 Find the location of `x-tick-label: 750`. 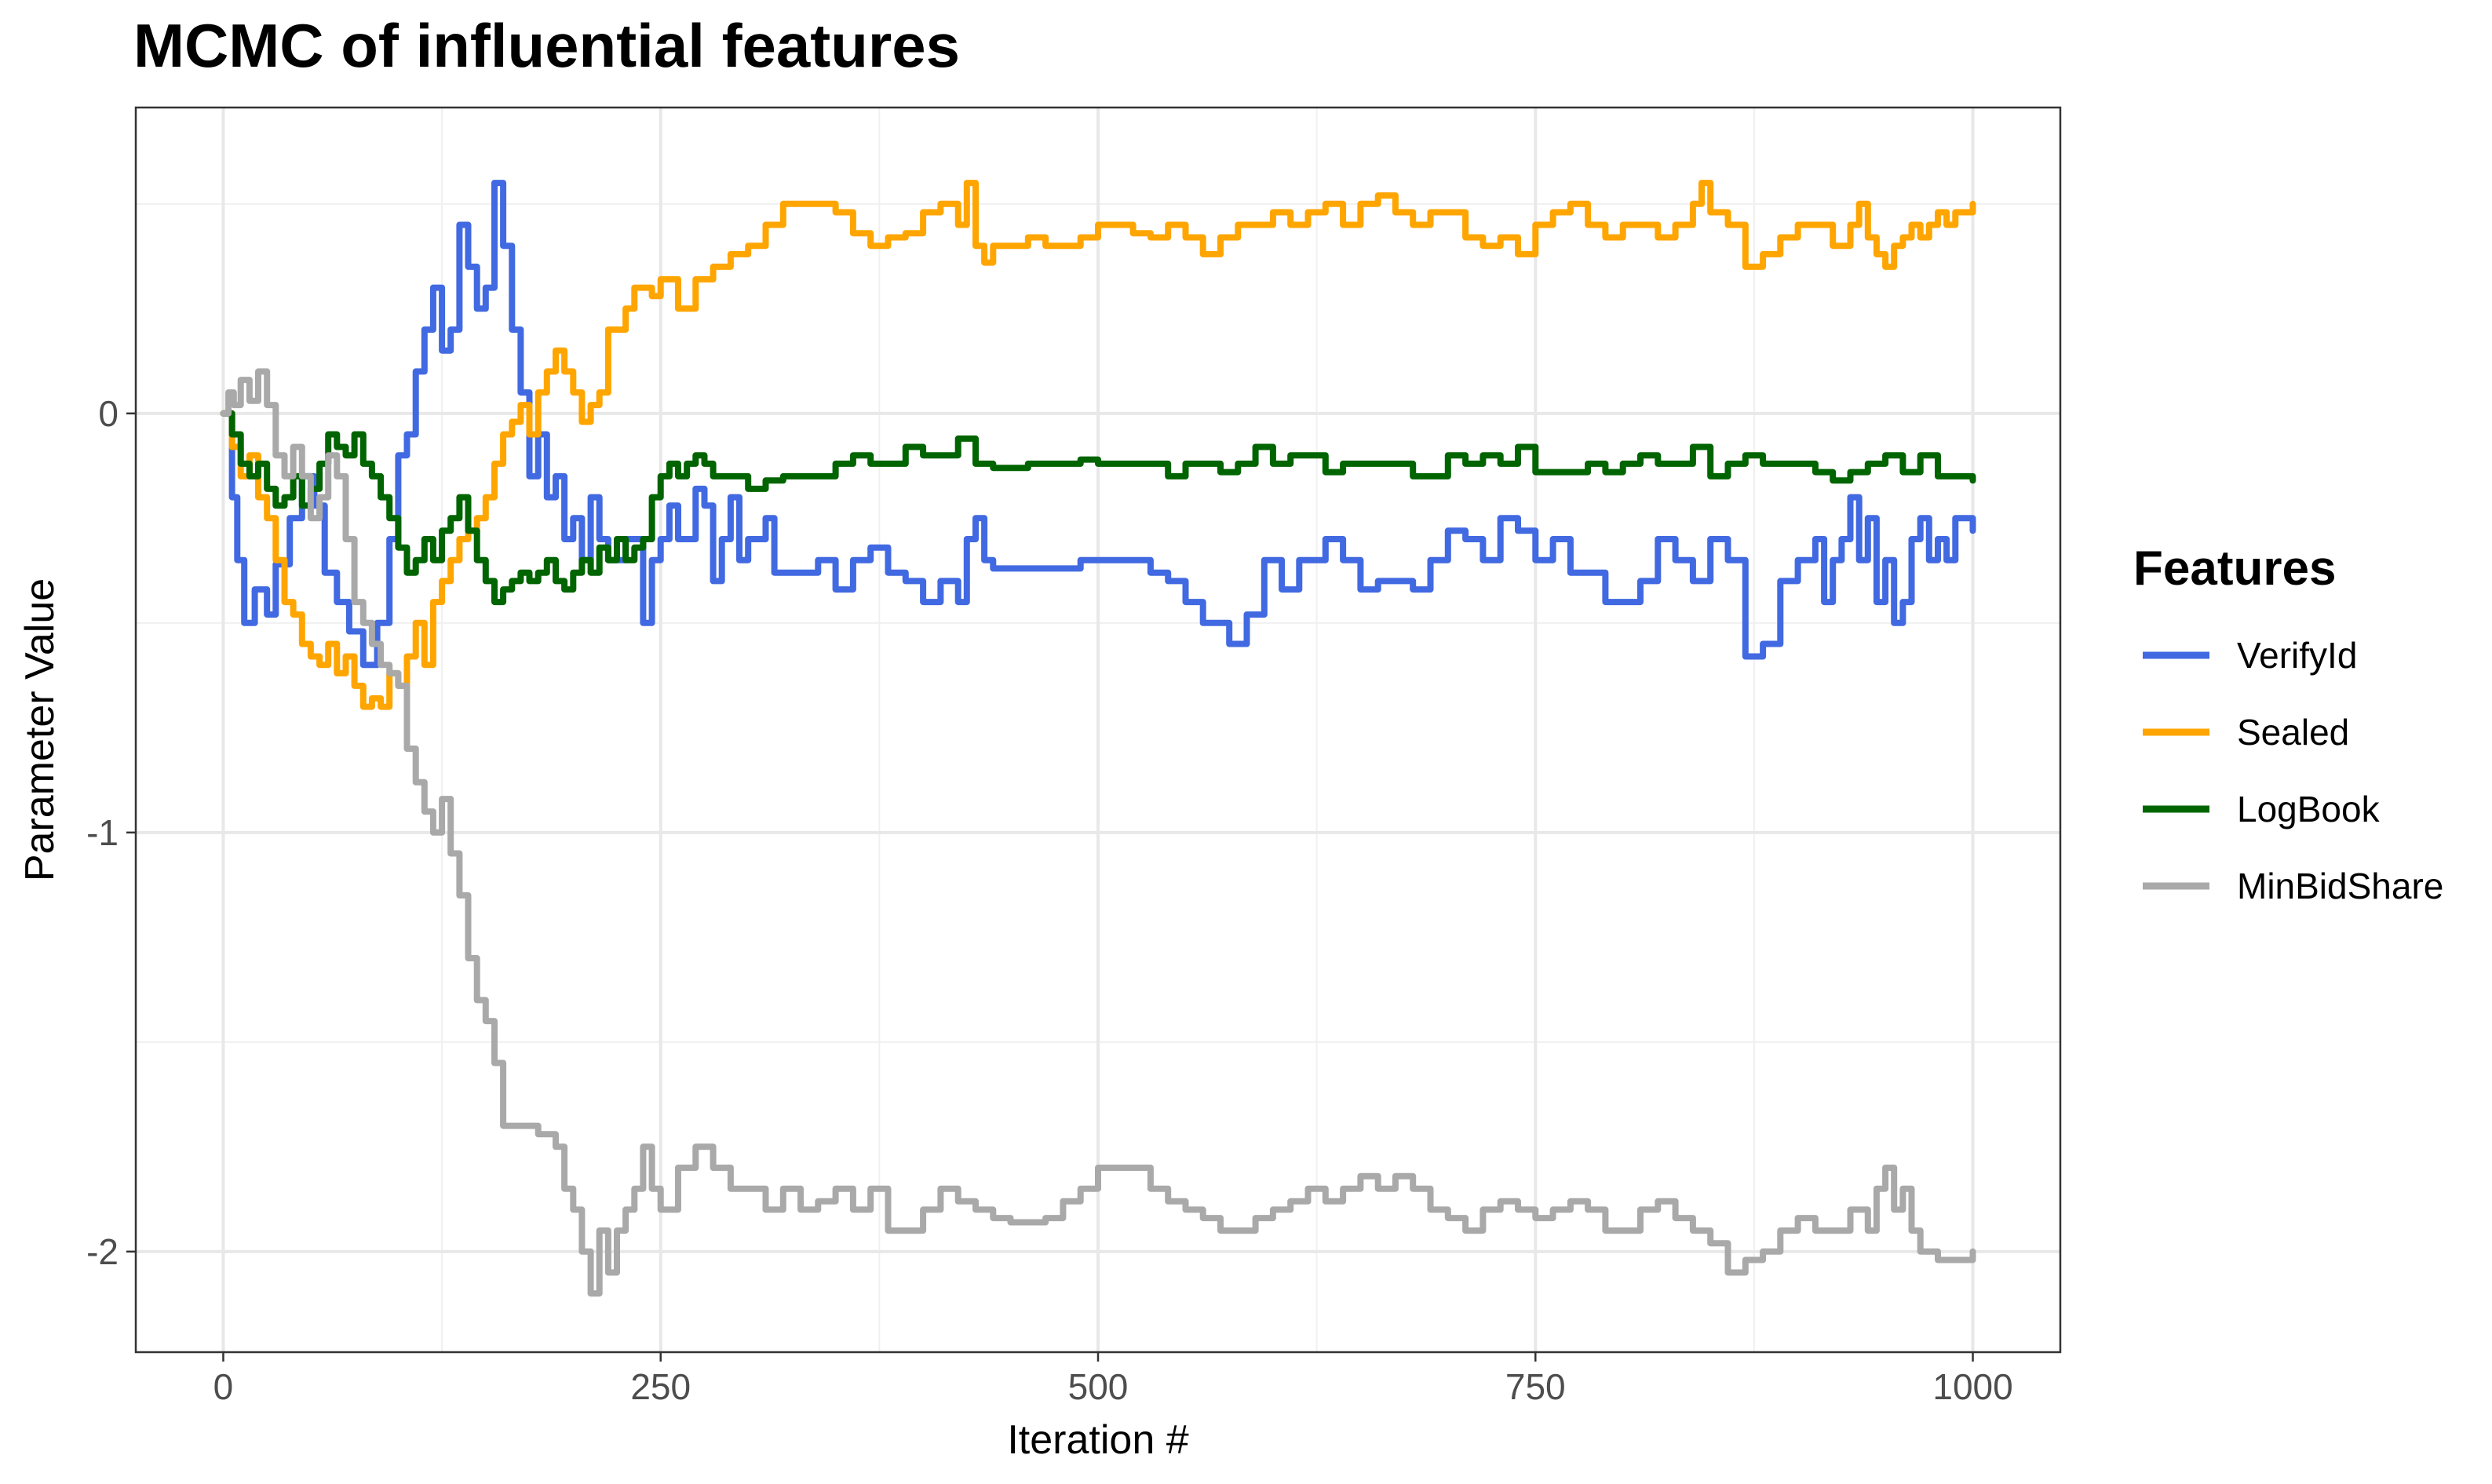

x-tick-label: 750 is located at coordinates (1535, 1386).